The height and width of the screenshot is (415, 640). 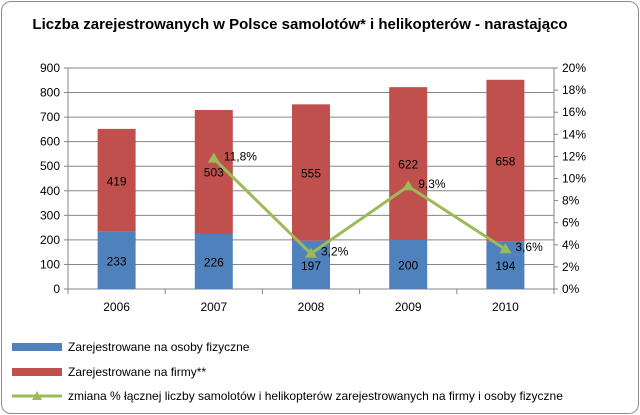 I want to click on data-label-osoby-fizyczne: 233, so click(x=117, y=261).